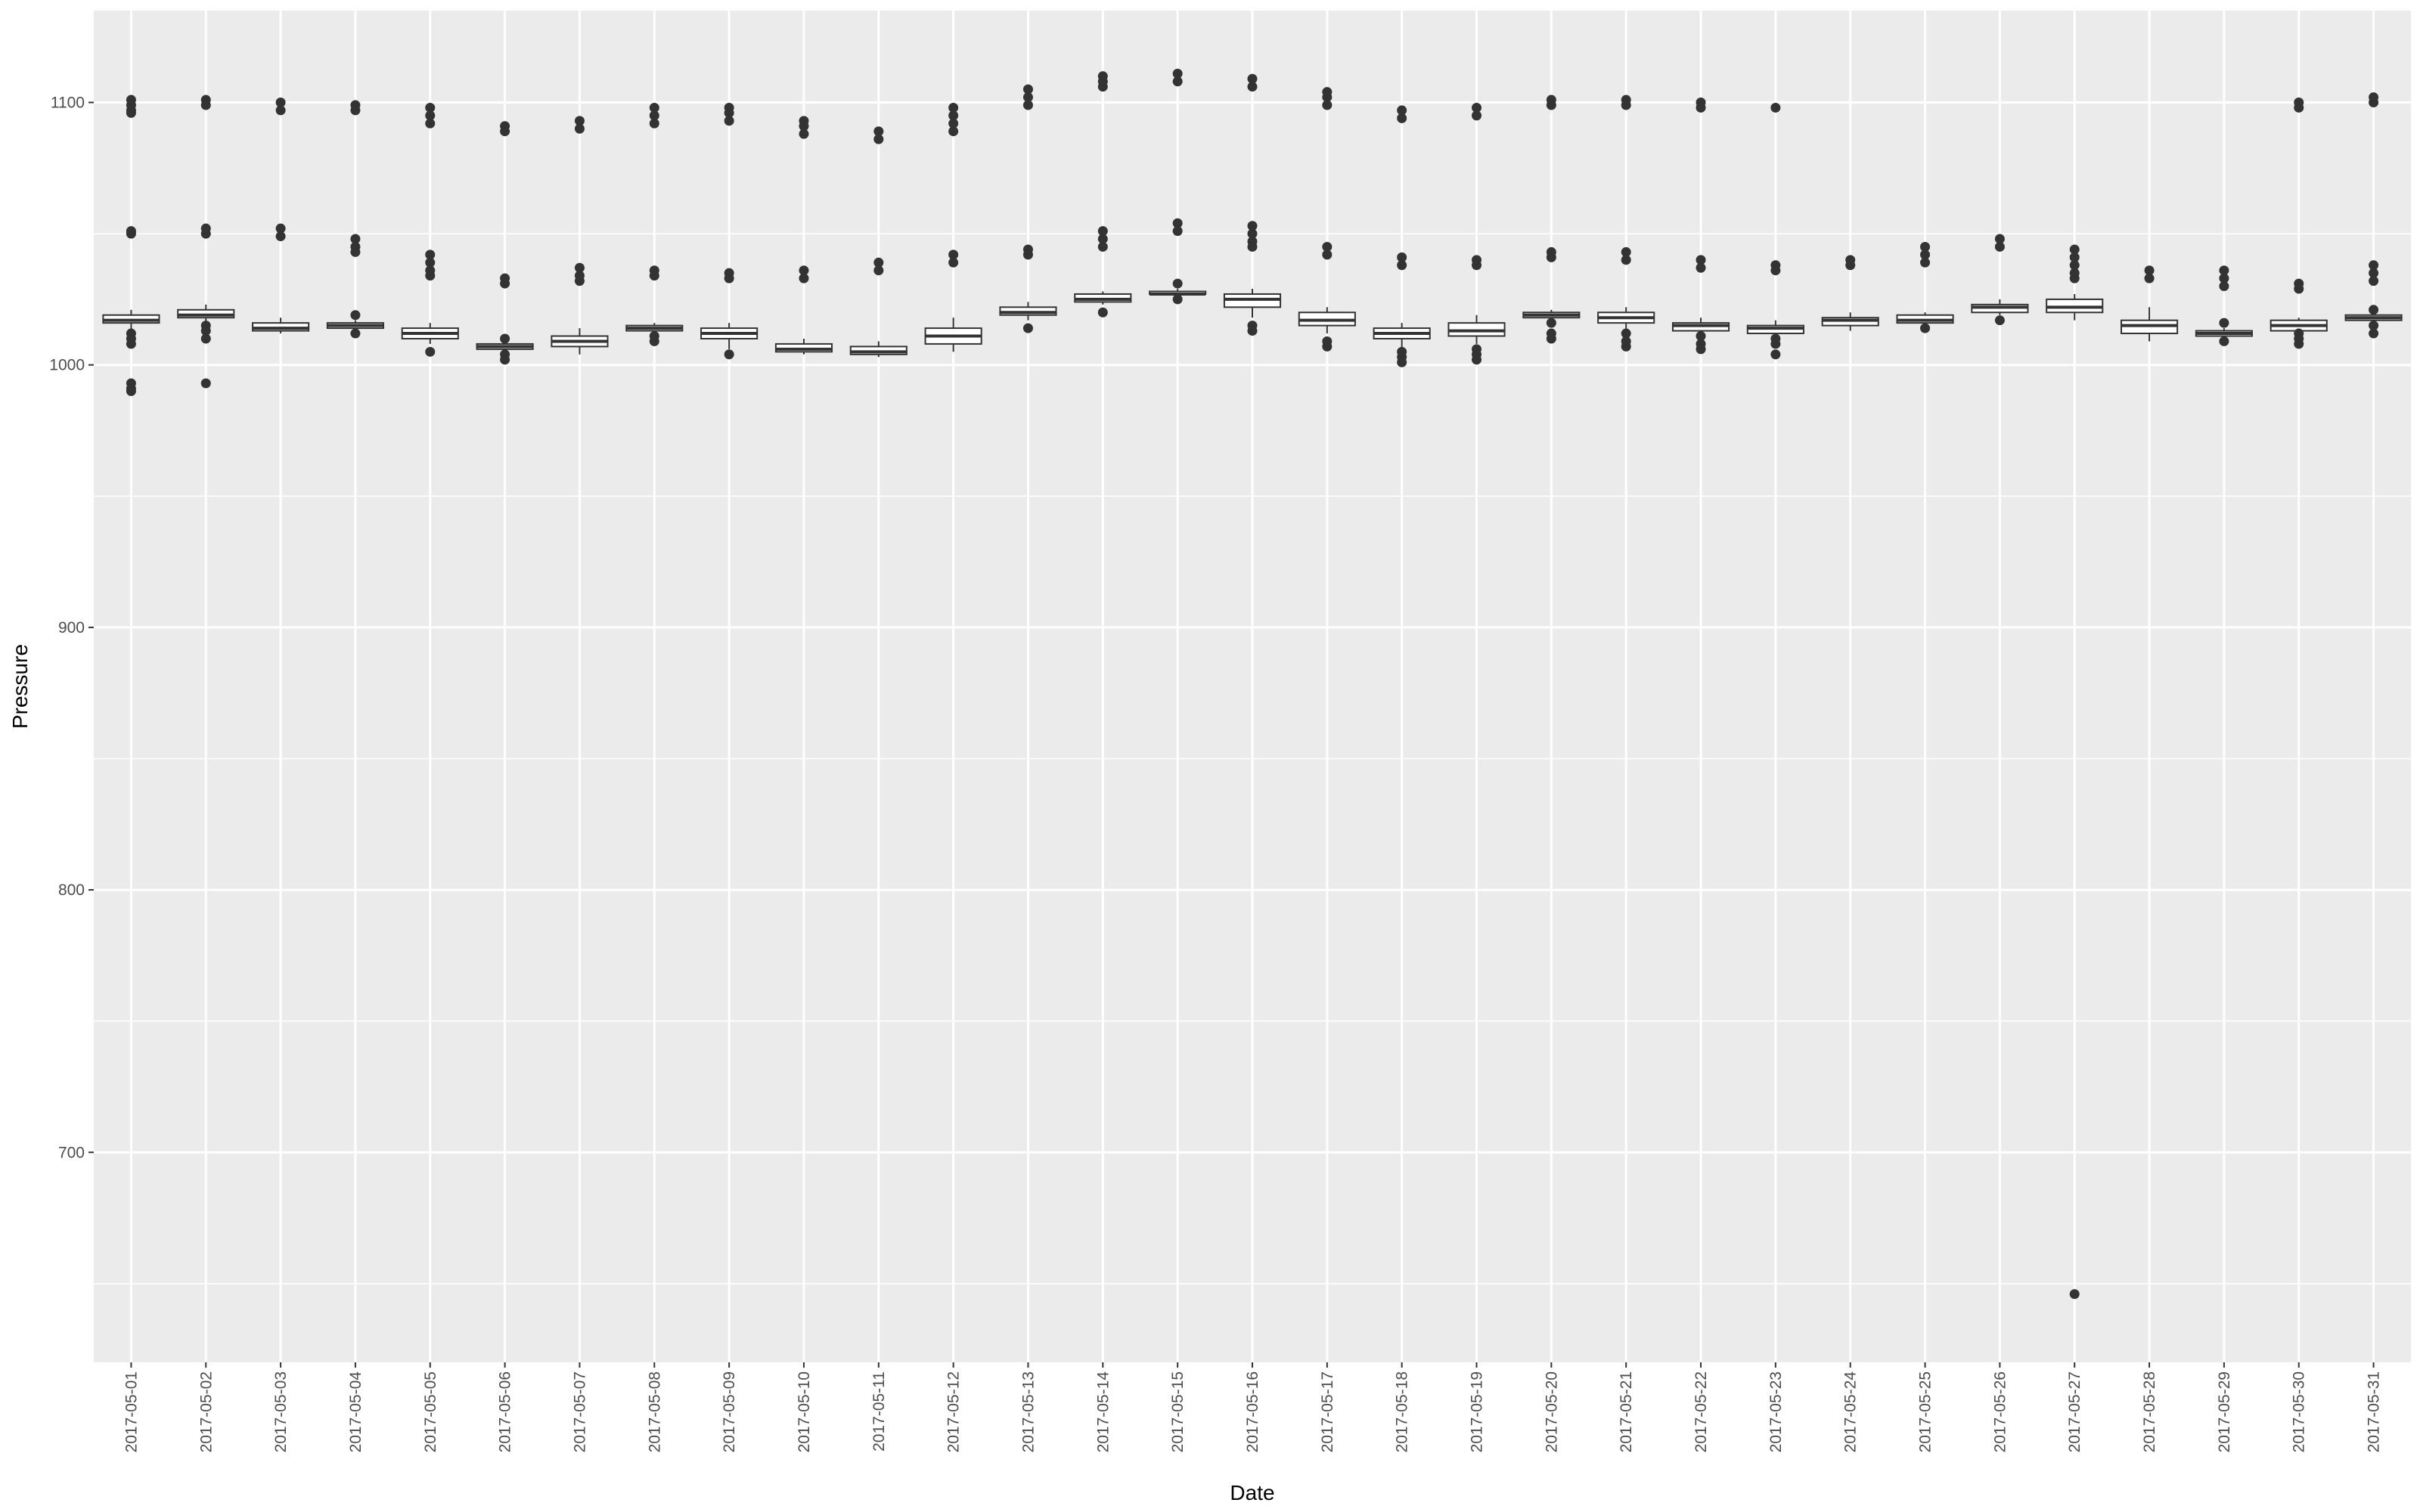 The height and width of the screenshot is (1512, 2420). Describe the element at coordinates (2299, 1411) in the screenshot. I see `x-tick-label: 2017-05-30` at that location.